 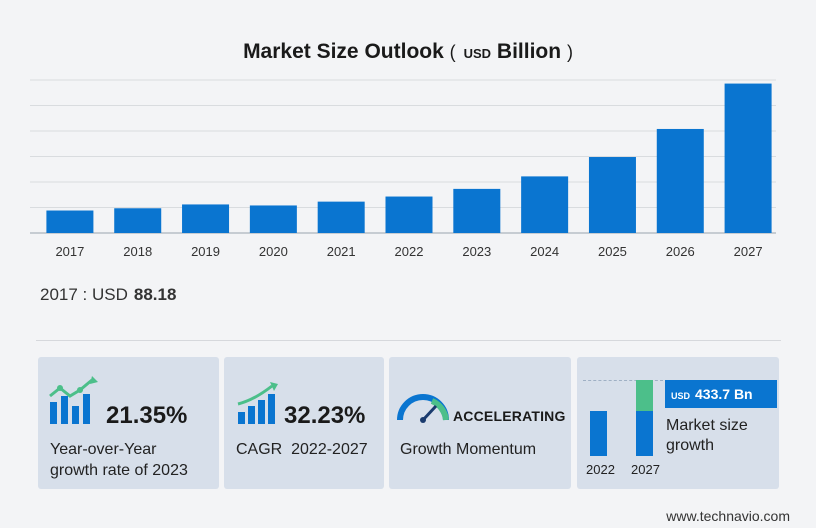 I want to click on mini-year-2022: 2022, so click(x=600, y=469).